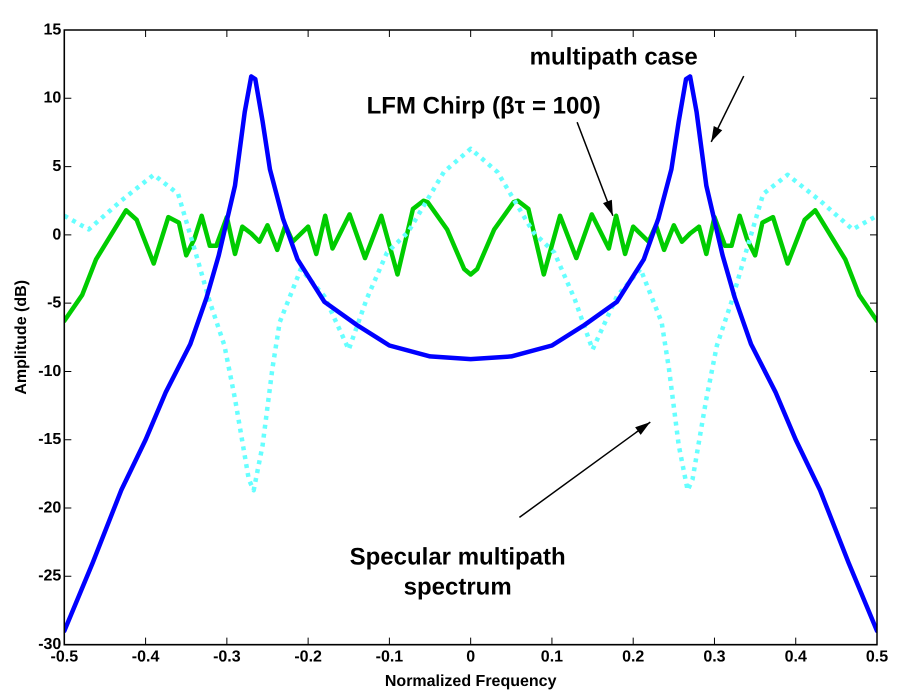 This screenshot has width=901, height=699. I want to click on y-tick-label: 5, so click(57, 166).